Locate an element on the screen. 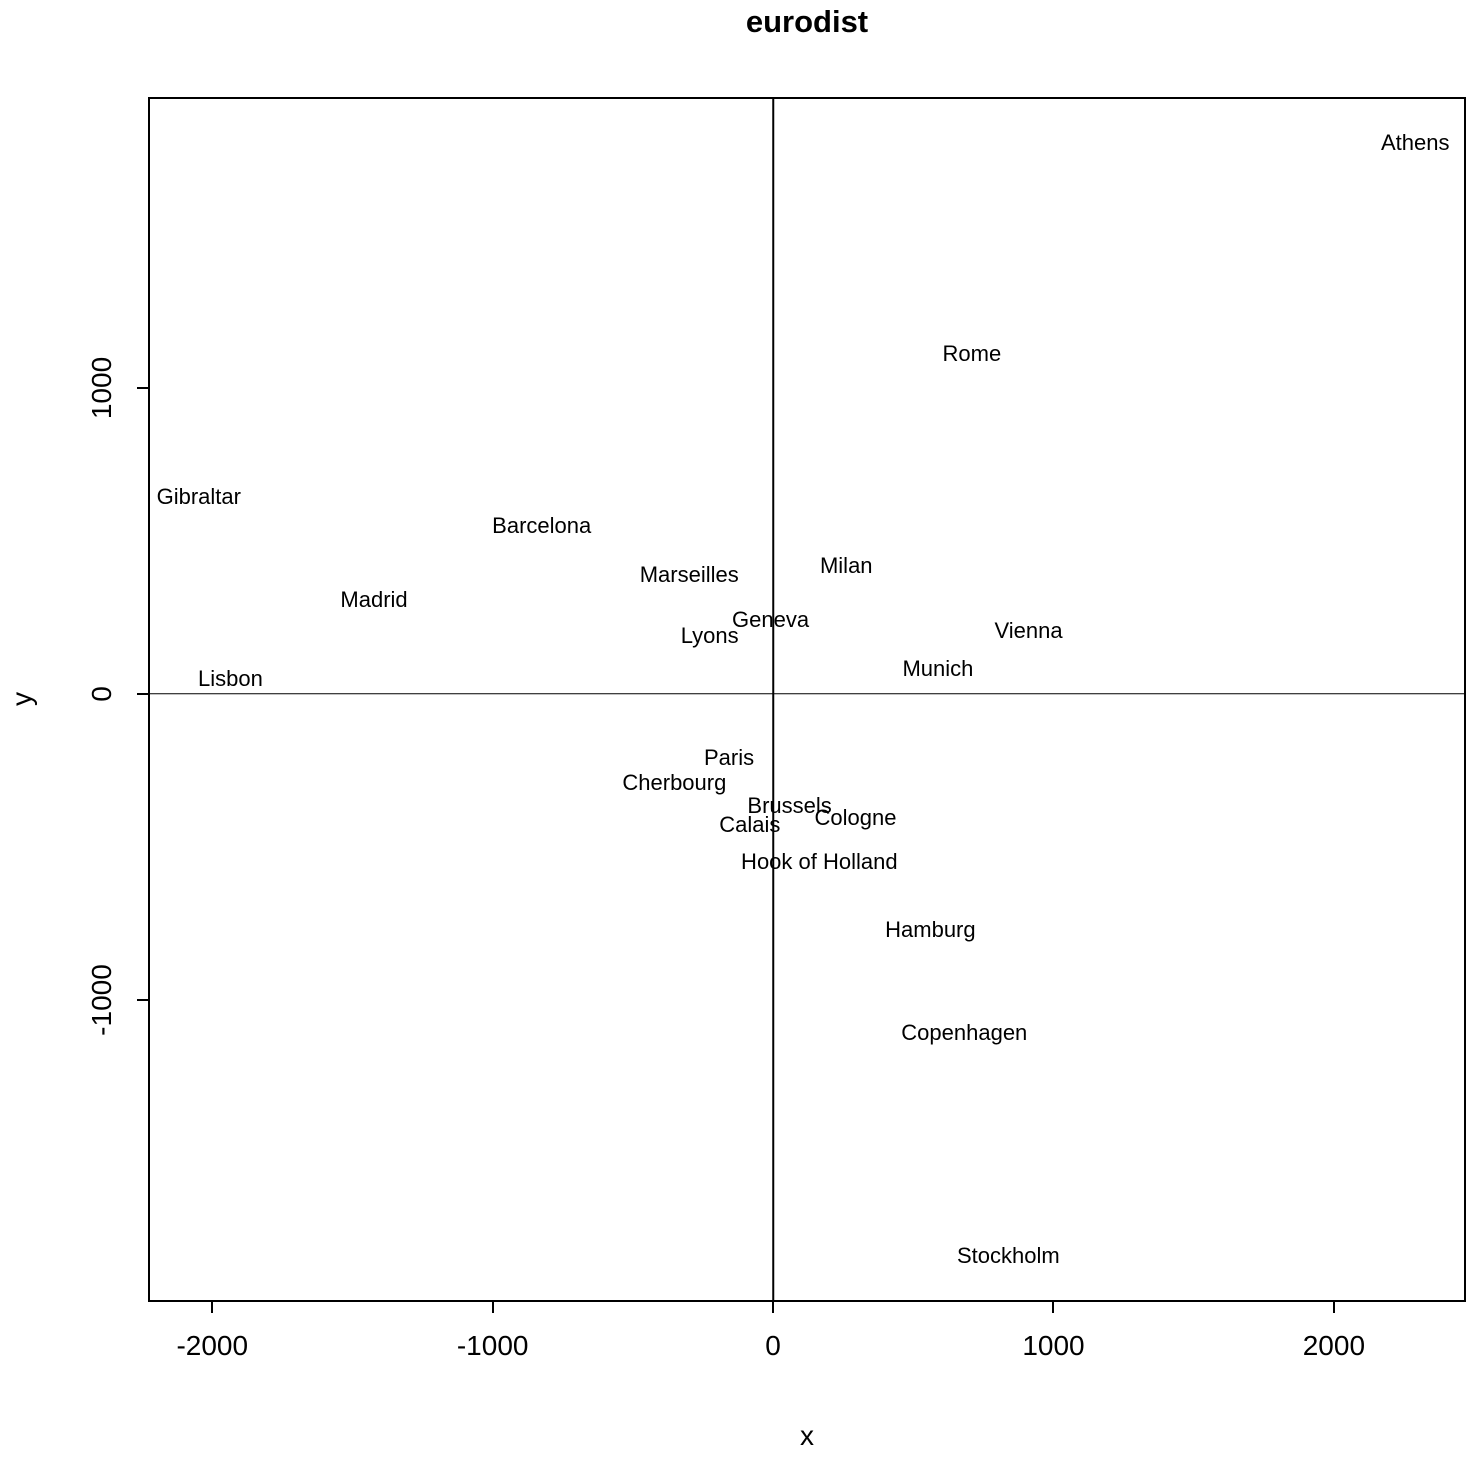 This screenshot has height=1460, width=1482. city-label: Cologne is located at coordinates (855, 817).